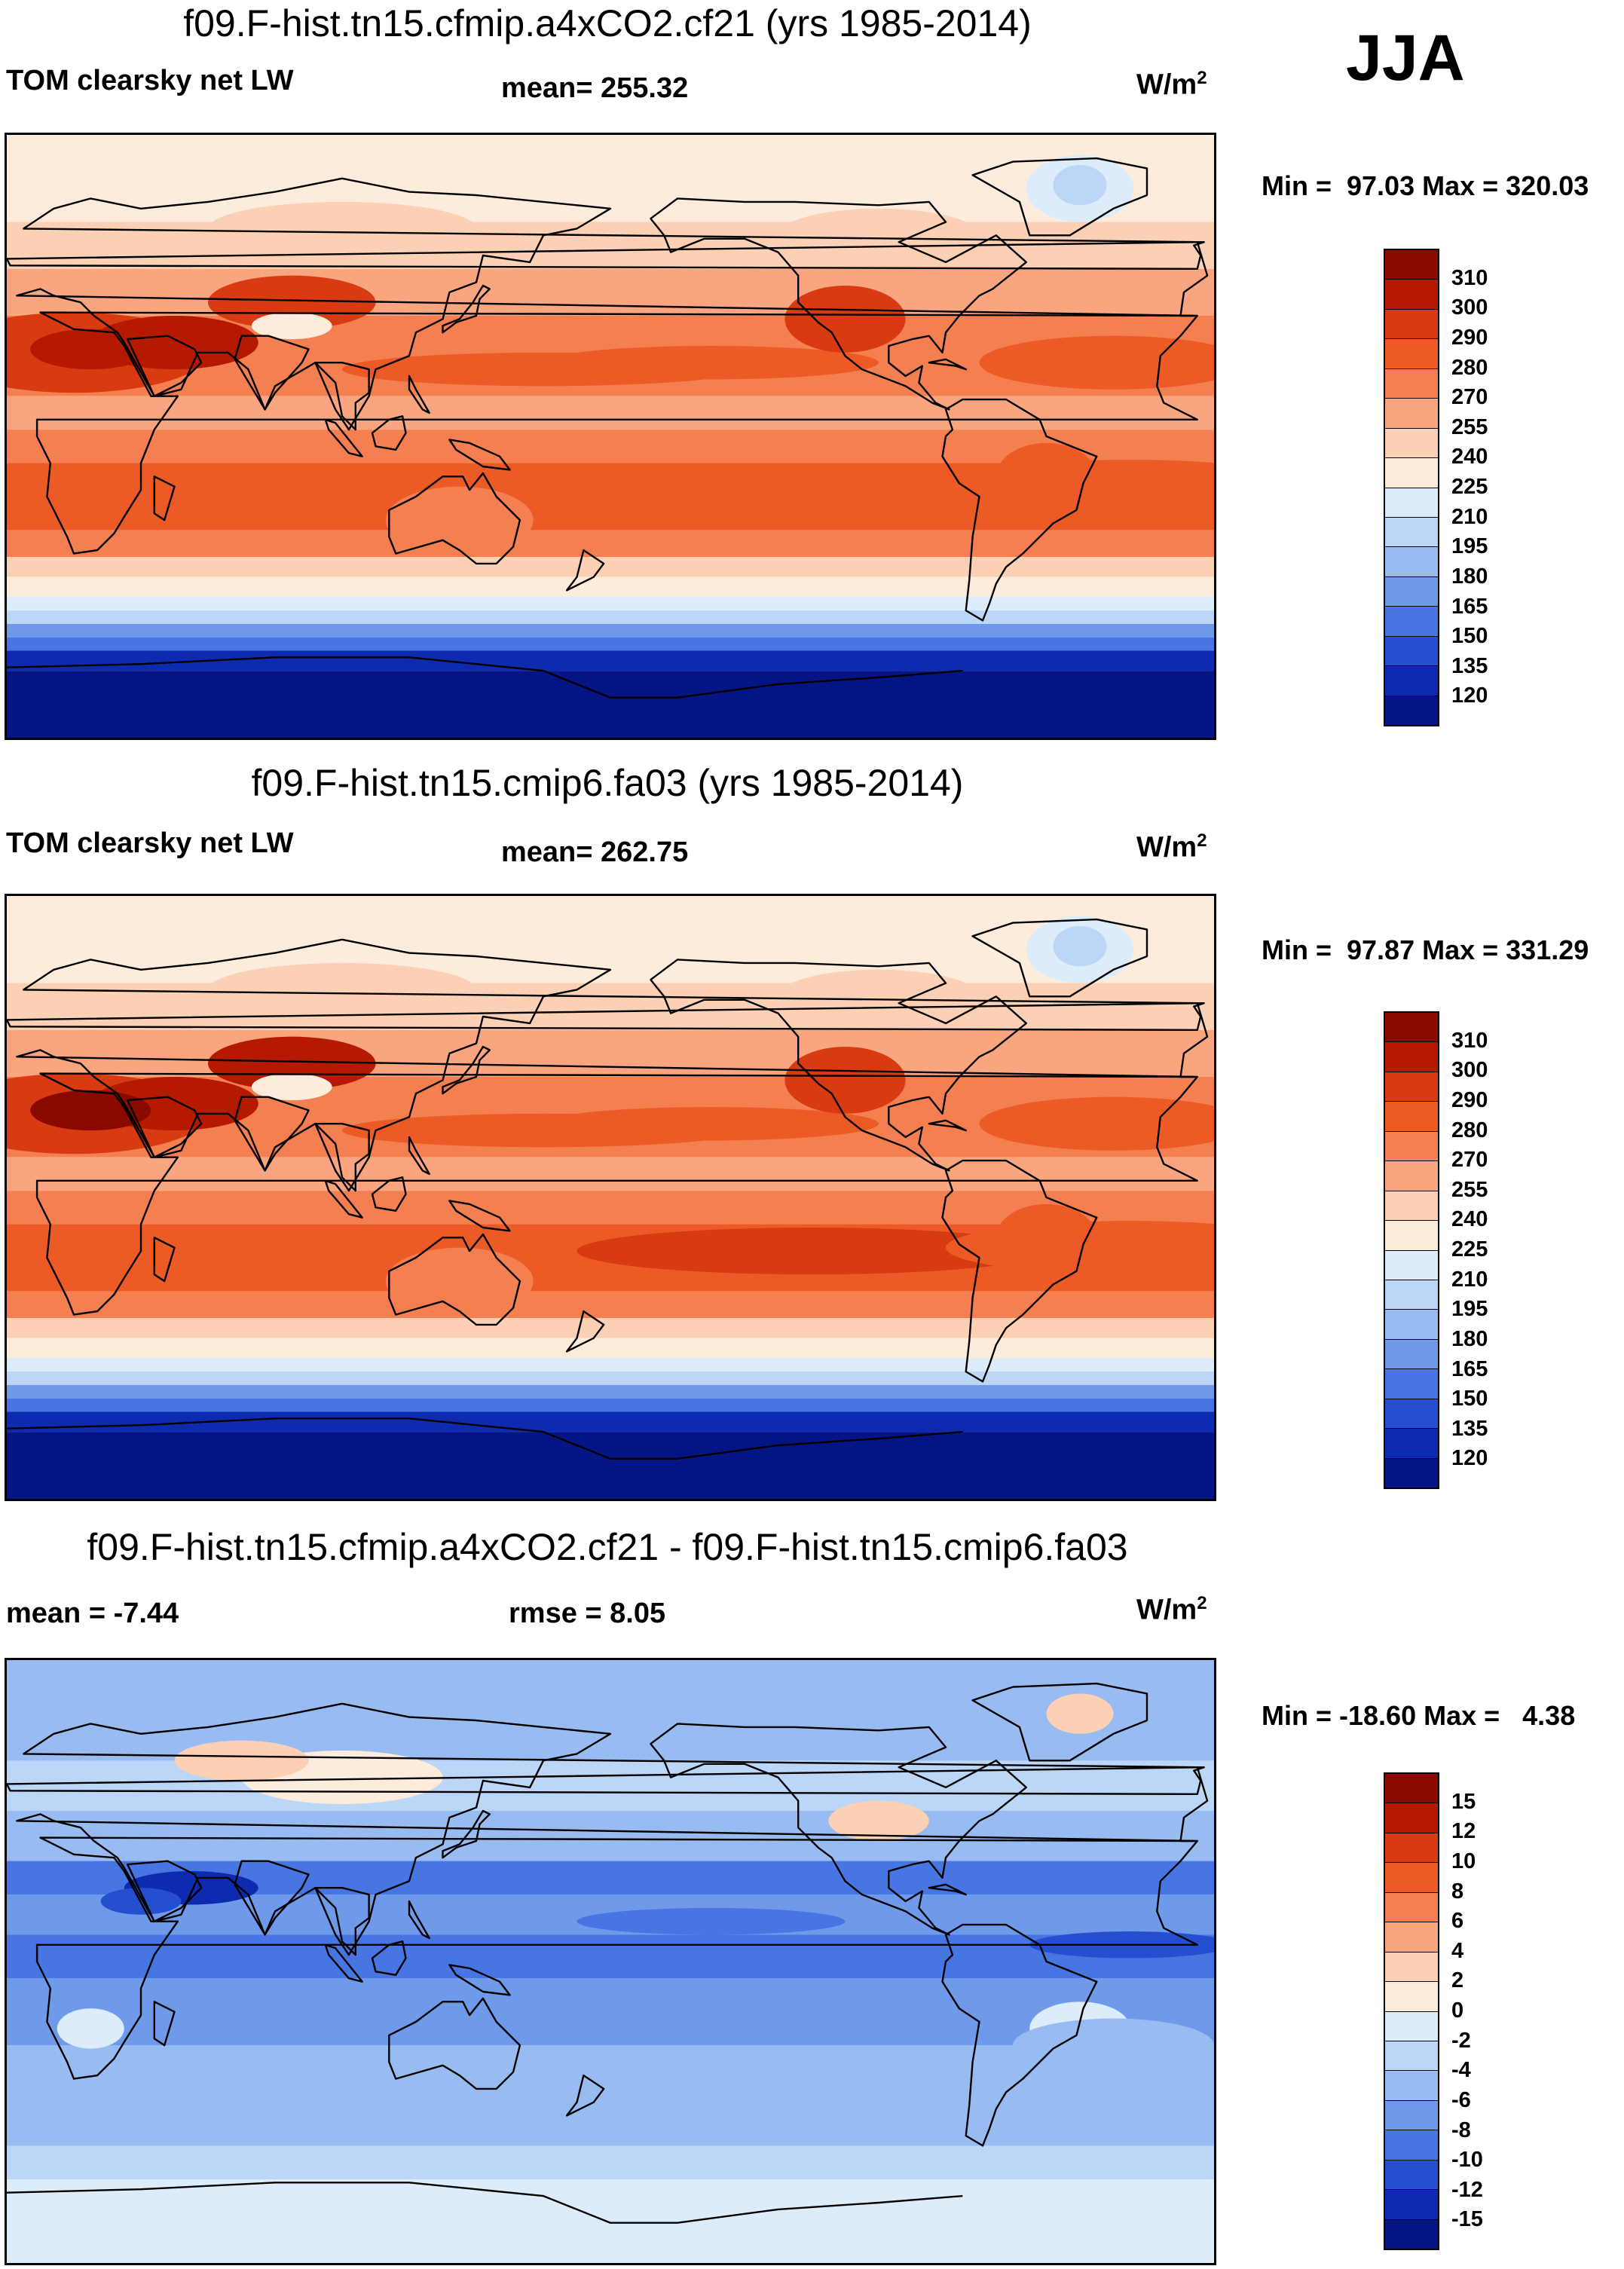 Image resolution: width=1624 pixels, height=2269 pixels. I want to click on coastline-newguinea, so click(480, 1216).